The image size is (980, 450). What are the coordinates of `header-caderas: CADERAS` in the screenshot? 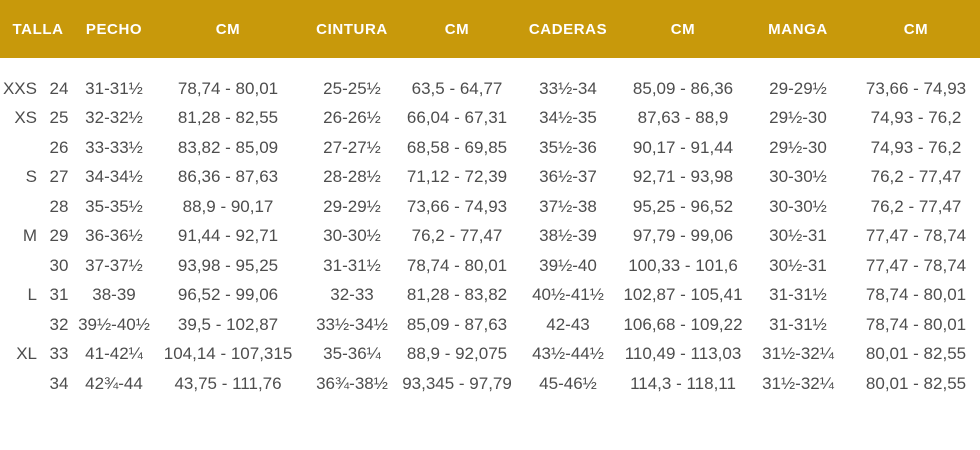 It's located at (568, 29).